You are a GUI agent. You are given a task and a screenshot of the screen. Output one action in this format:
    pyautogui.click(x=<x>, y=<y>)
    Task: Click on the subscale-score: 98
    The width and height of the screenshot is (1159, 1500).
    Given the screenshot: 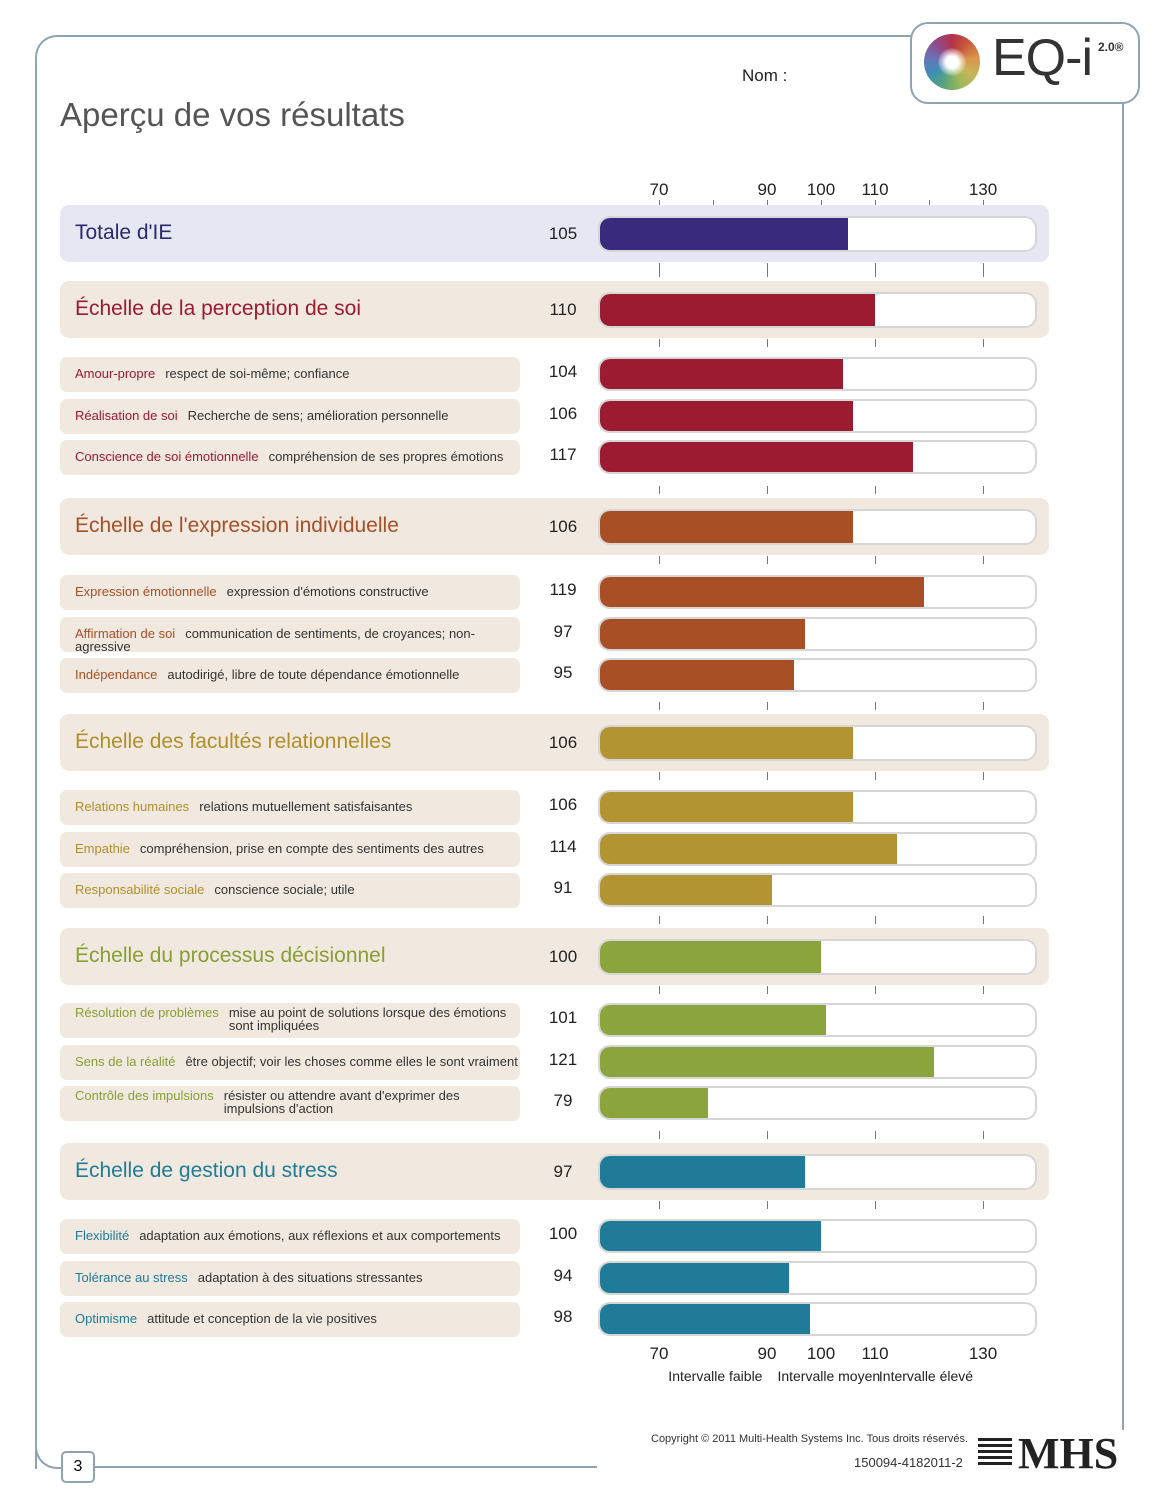 What is the action you would take?
    pyautogui.click(x=563, y=1316)
    